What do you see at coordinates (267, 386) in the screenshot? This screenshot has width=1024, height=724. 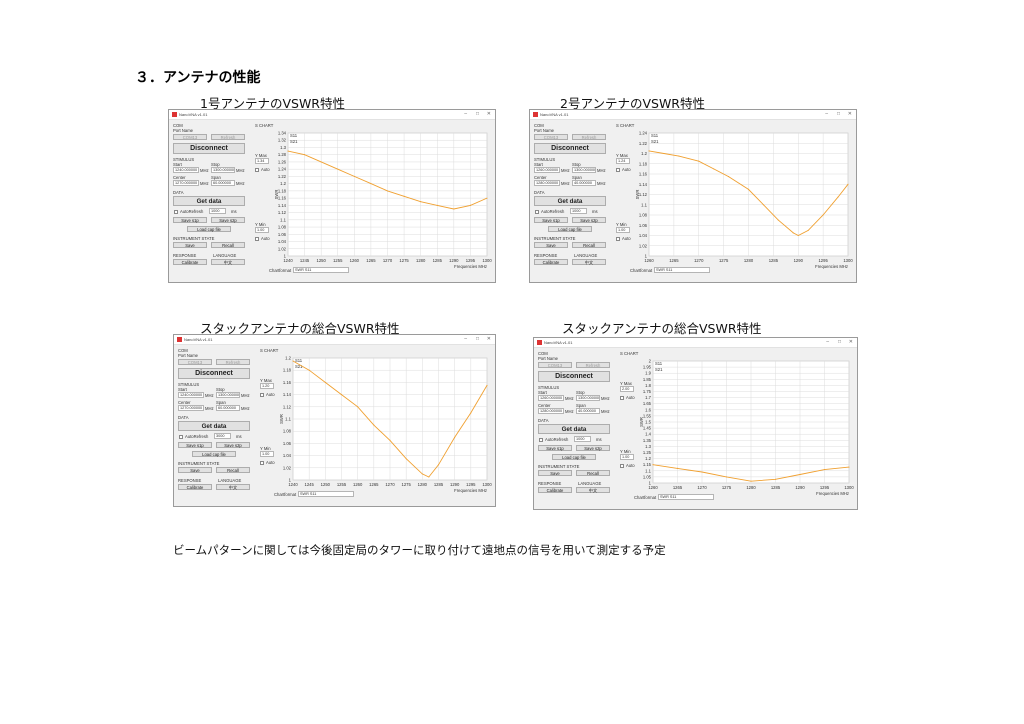 I see `ymax-field: 1.20` at bounding box center [267, 386].